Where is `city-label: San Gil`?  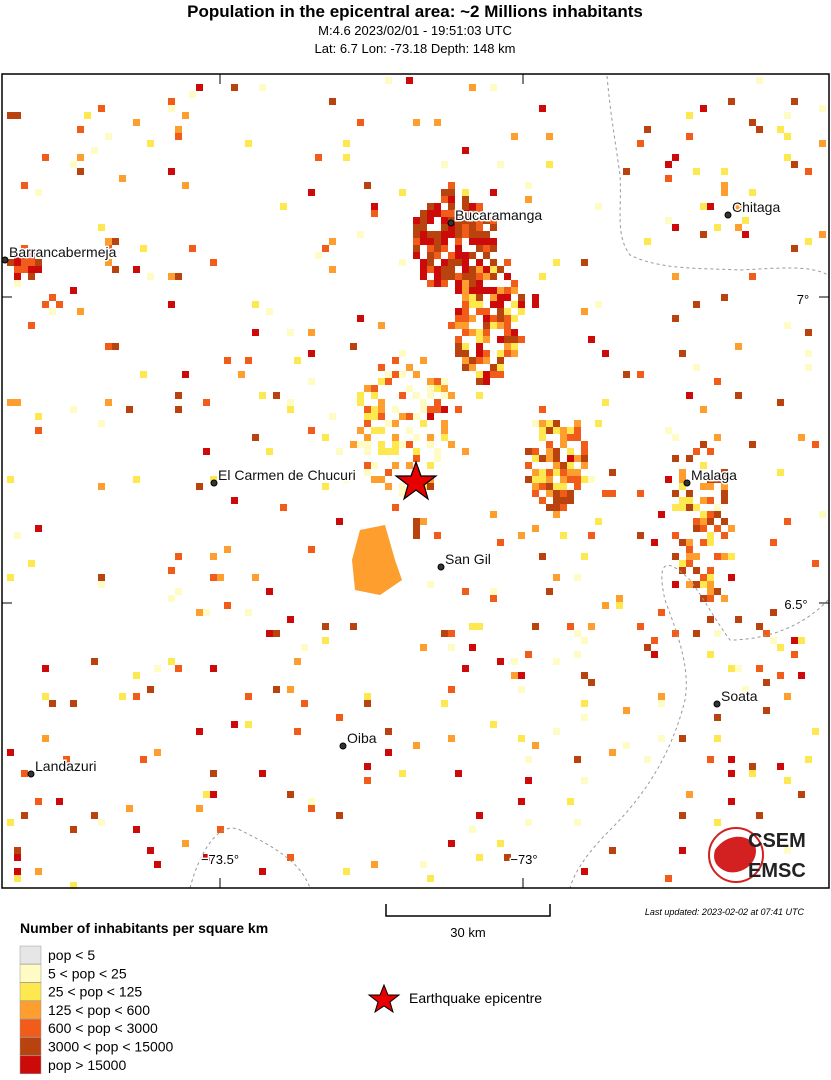 city-label: San Gil is located at coordinates (468, 559).